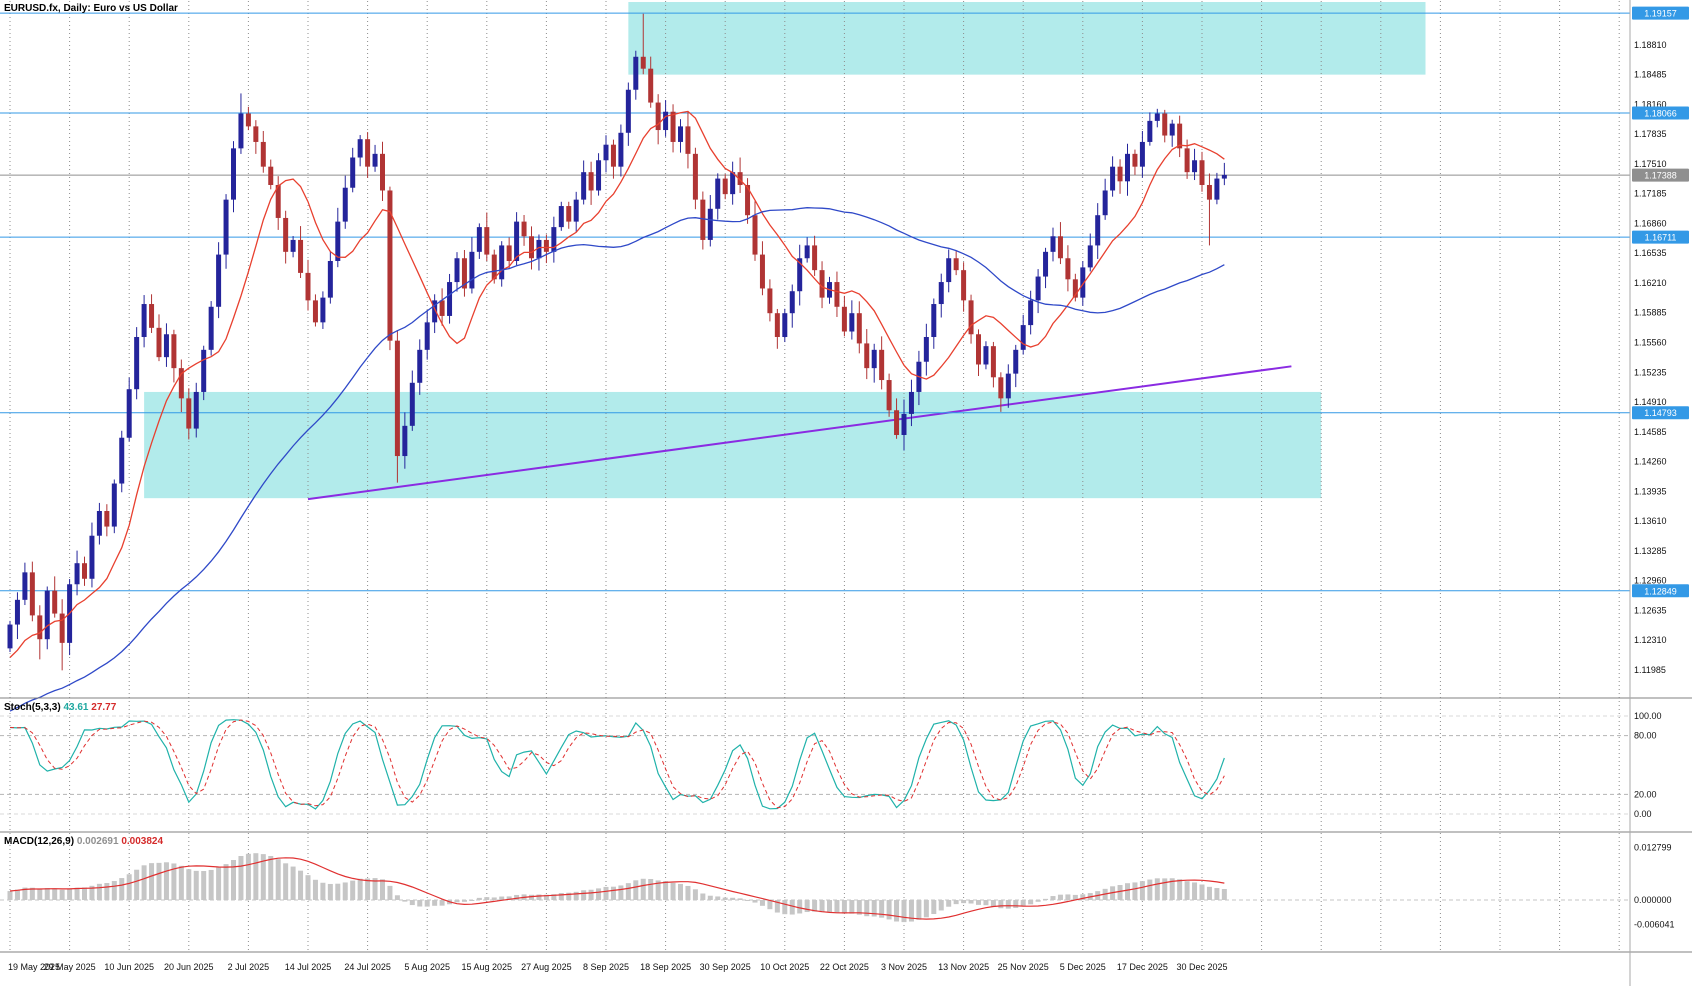  What do you see at coordinates (34, 967) in the screenshot?
I see `date-label: 19 May 2025` at bounding box center [34, 967].